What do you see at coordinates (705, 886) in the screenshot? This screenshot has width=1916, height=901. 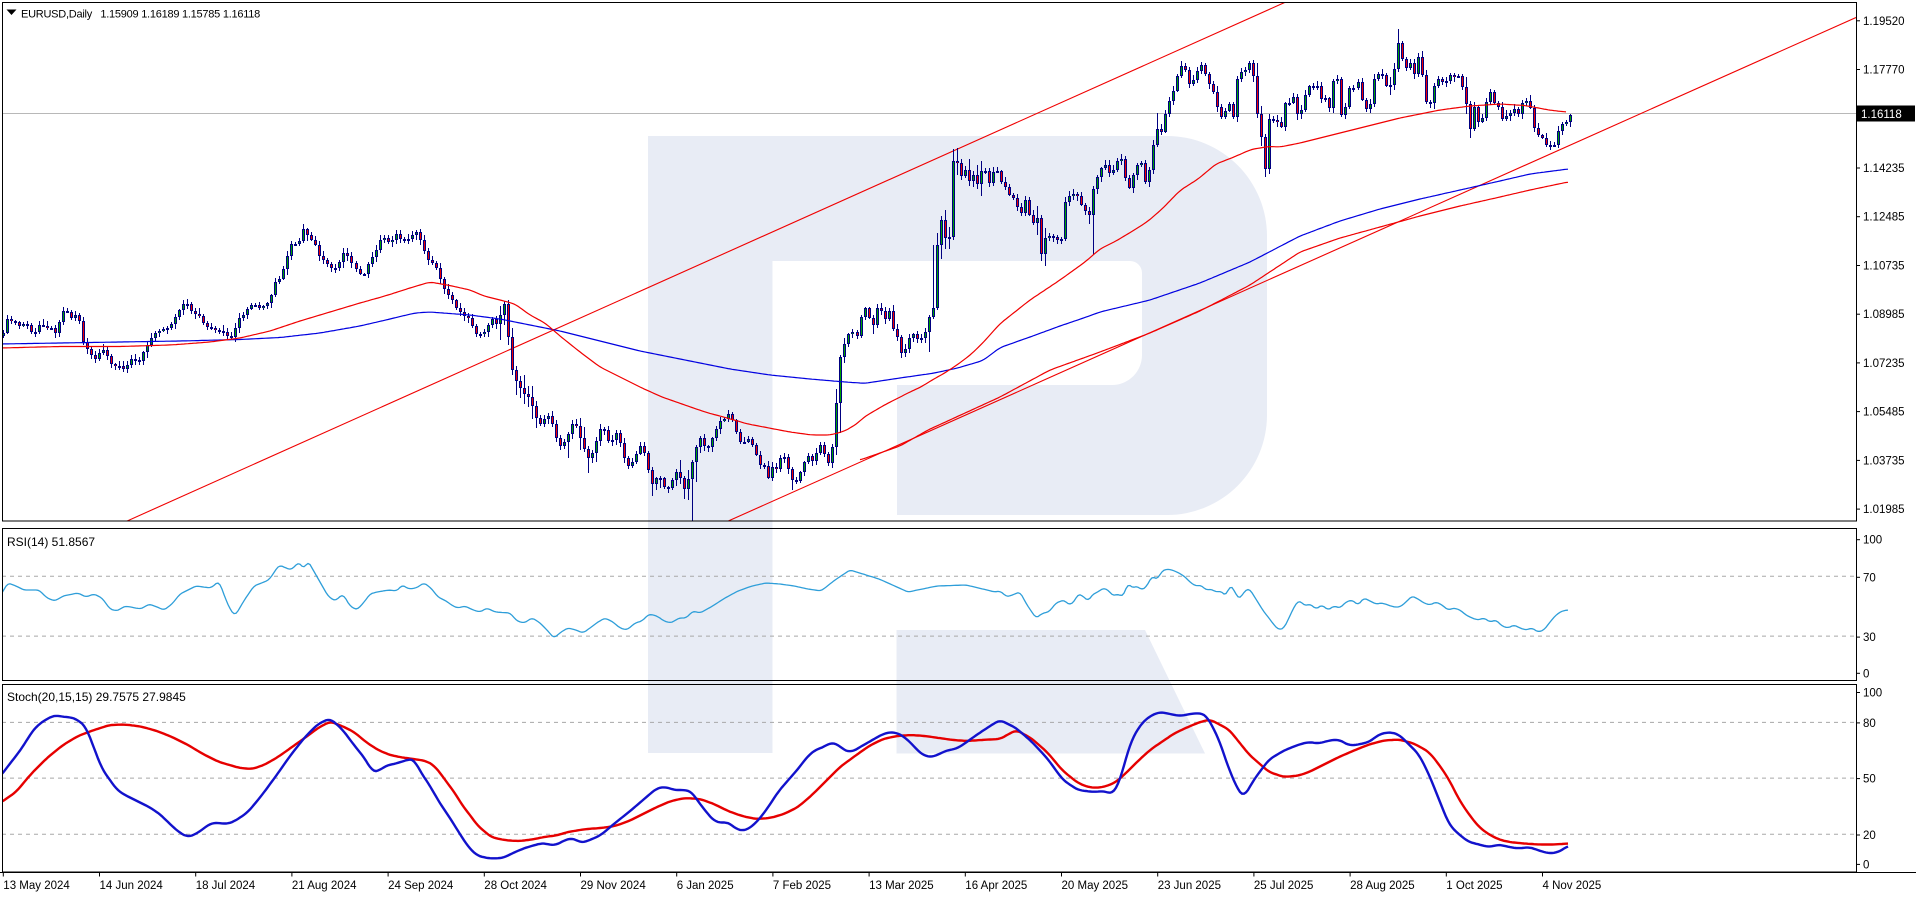 I see `svg-text: 6 Jan 2025` at bounding box center [705, 886].